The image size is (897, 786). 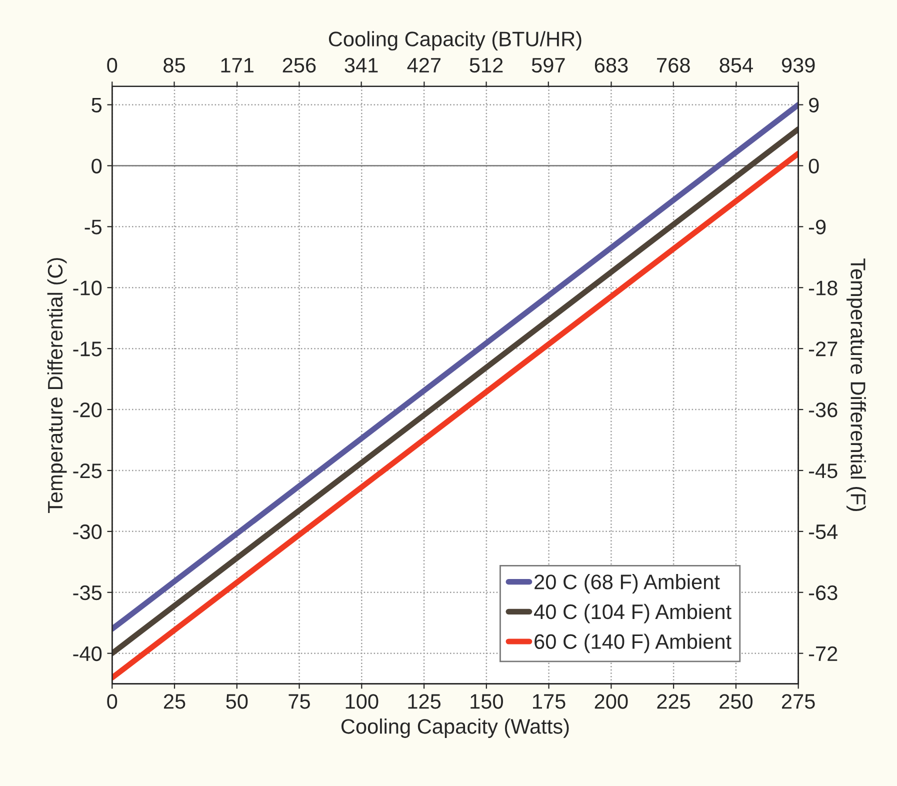 I want to click on y2-tick-label: -72, so click(x=823, y=653).